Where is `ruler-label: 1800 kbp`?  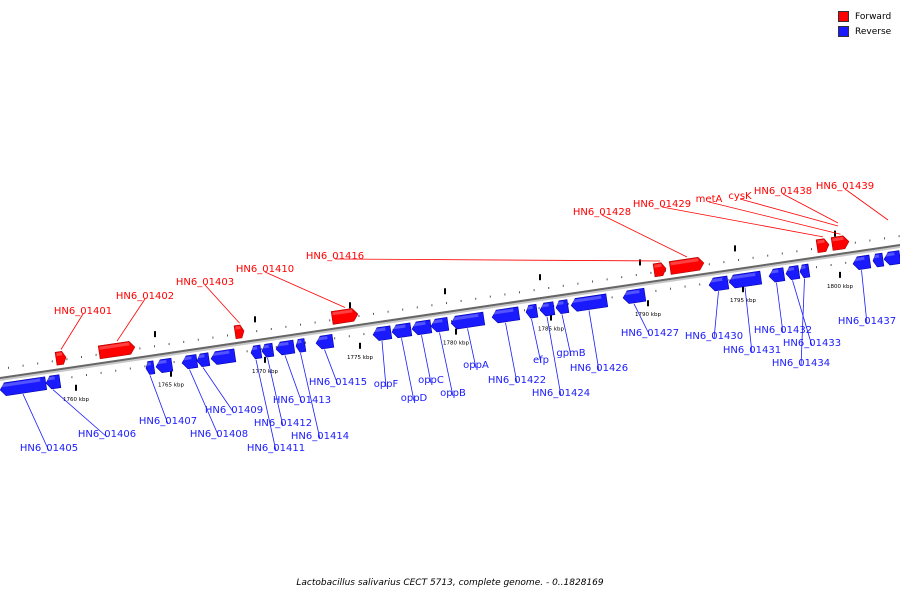 ruler-label: 1800 kbp is located at coordinates (840, 287).